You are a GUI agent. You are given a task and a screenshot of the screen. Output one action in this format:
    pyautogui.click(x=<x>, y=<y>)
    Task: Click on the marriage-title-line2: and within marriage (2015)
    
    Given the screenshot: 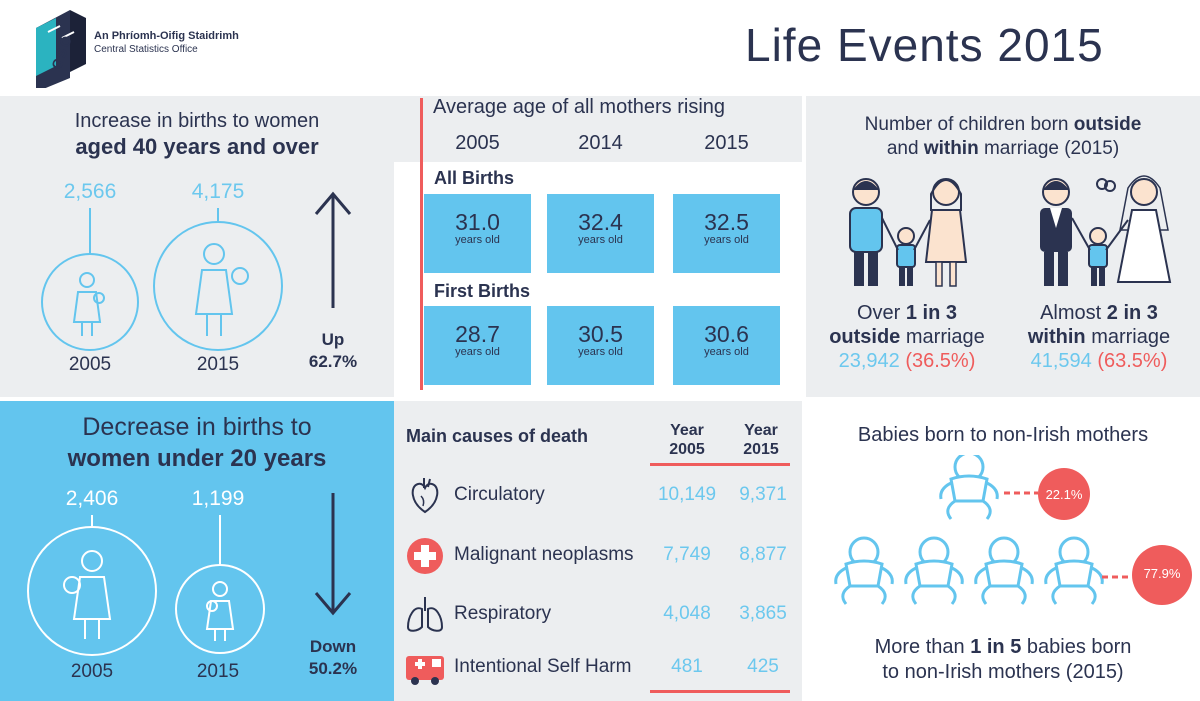 What is the action you would take?
    pyautogui.click(x=1003, y=149)
    